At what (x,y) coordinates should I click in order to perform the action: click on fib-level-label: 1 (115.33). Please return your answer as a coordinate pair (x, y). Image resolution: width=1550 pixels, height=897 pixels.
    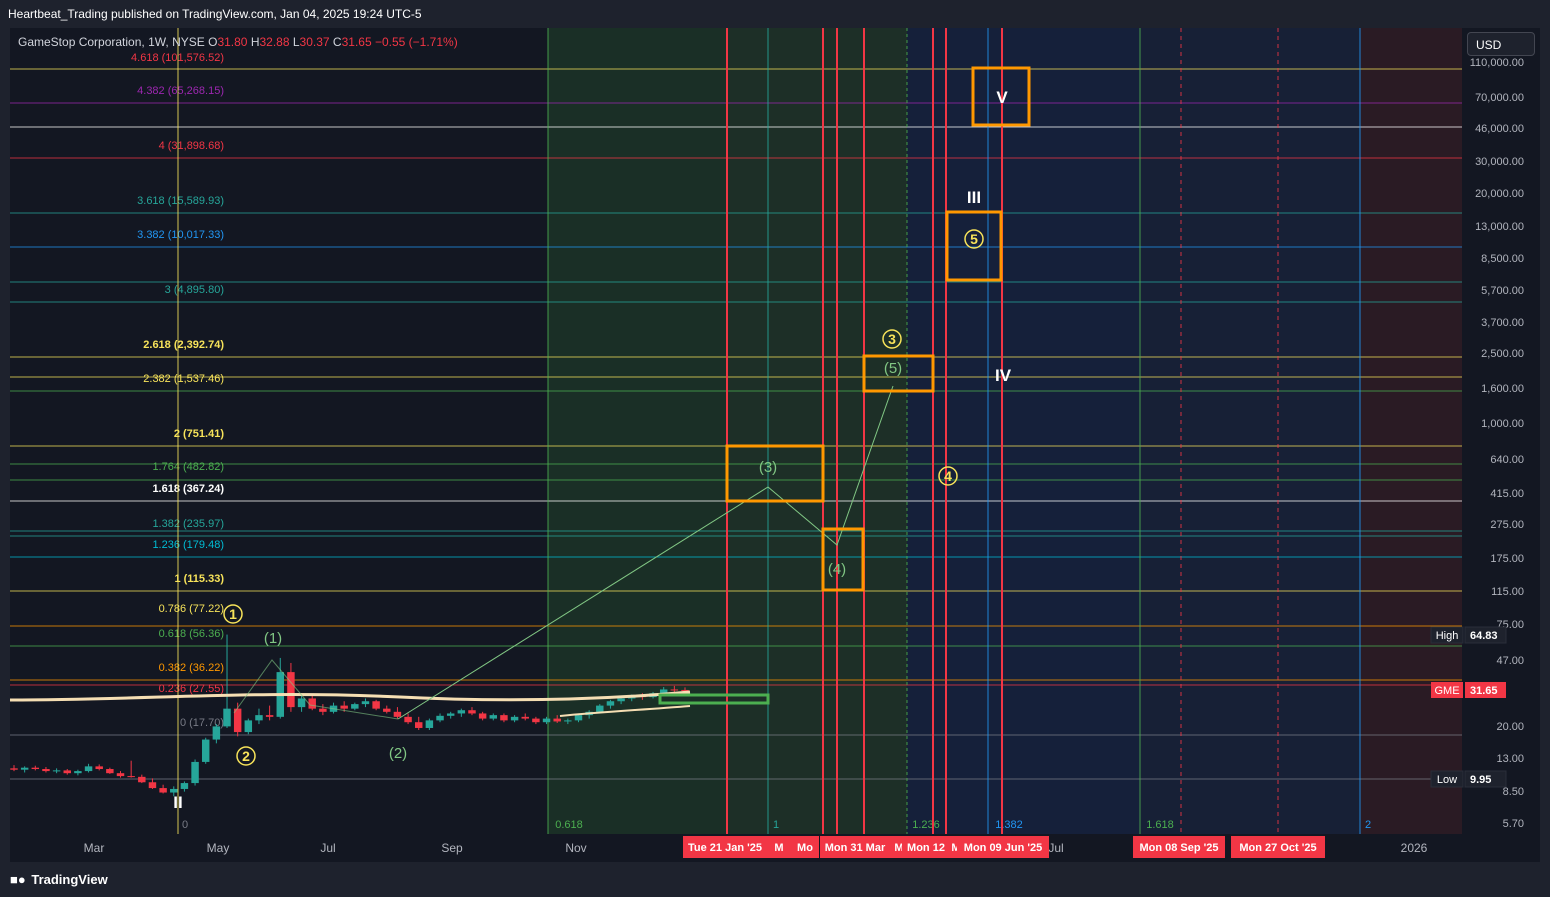
    Looking at the image, I should click on (199, 579).